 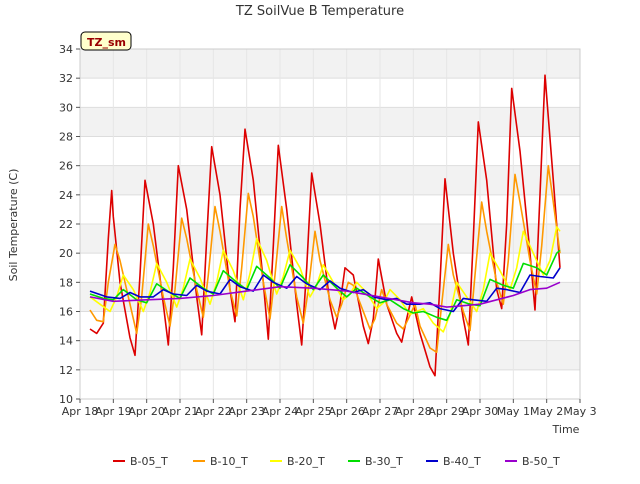 What do you see at coordinates (13, 225) in the screenshot?
I see `y-axis-label: Soil Temperature (C)` at bounding box center [13, 225].